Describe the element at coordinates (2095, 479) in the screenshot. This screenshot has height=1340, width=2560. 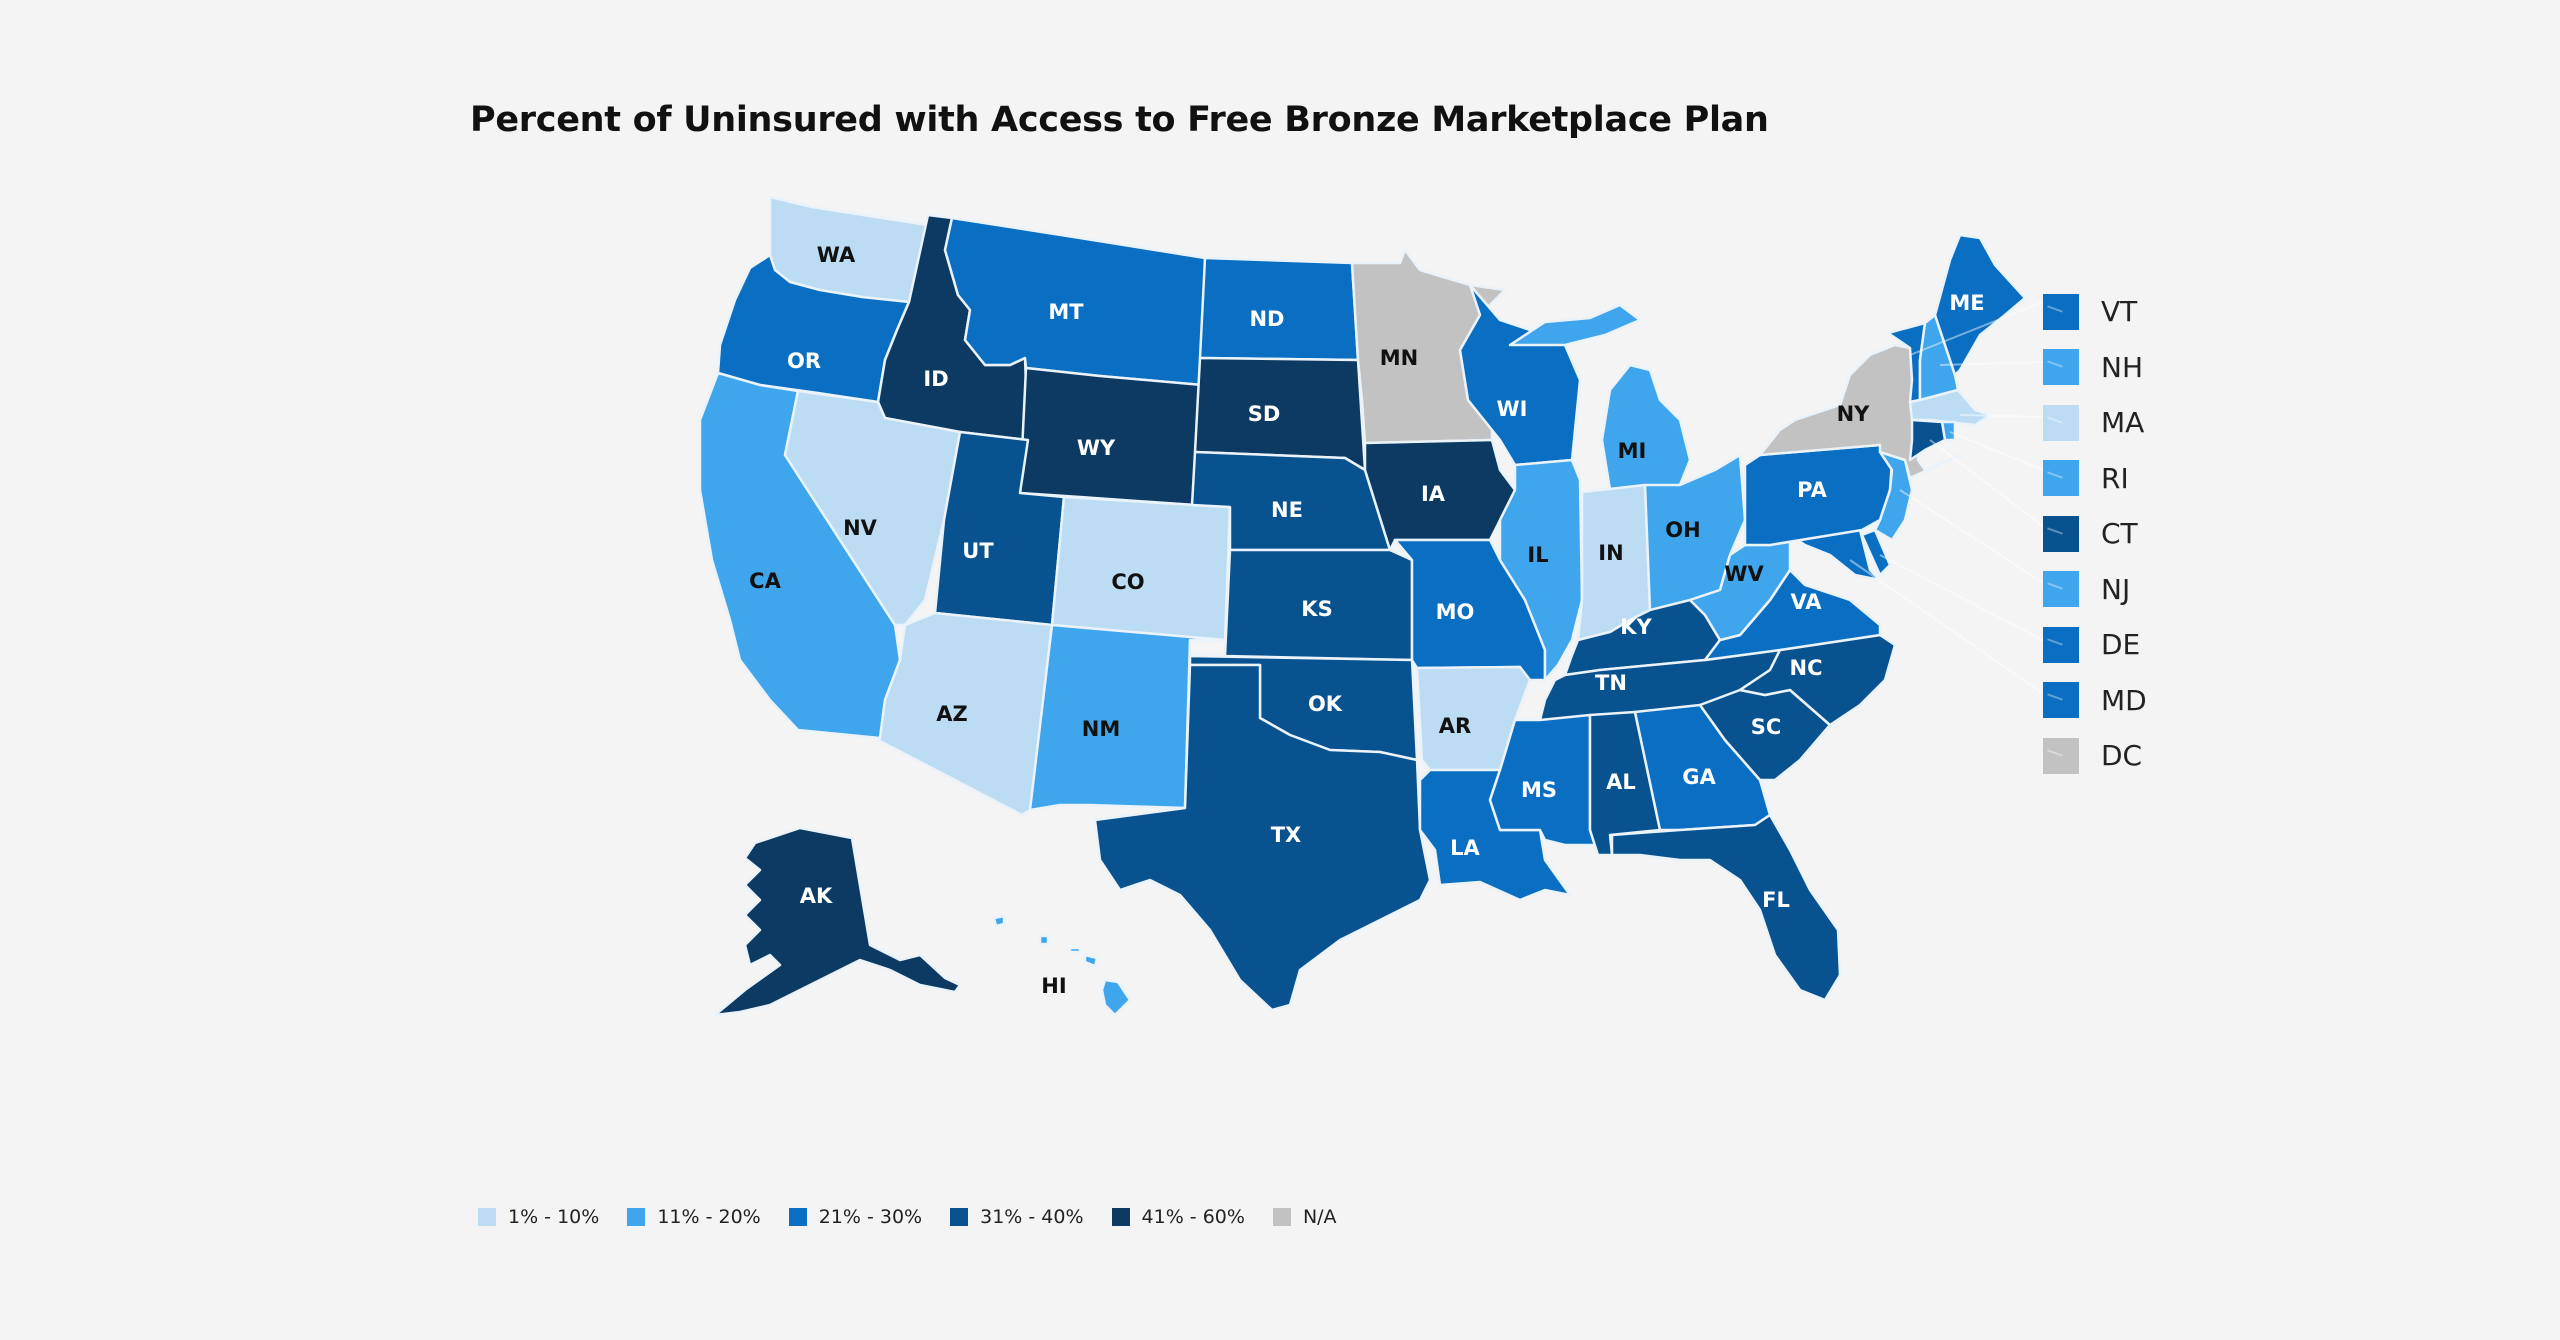
I see `callout-item-ri: RI` at that location.